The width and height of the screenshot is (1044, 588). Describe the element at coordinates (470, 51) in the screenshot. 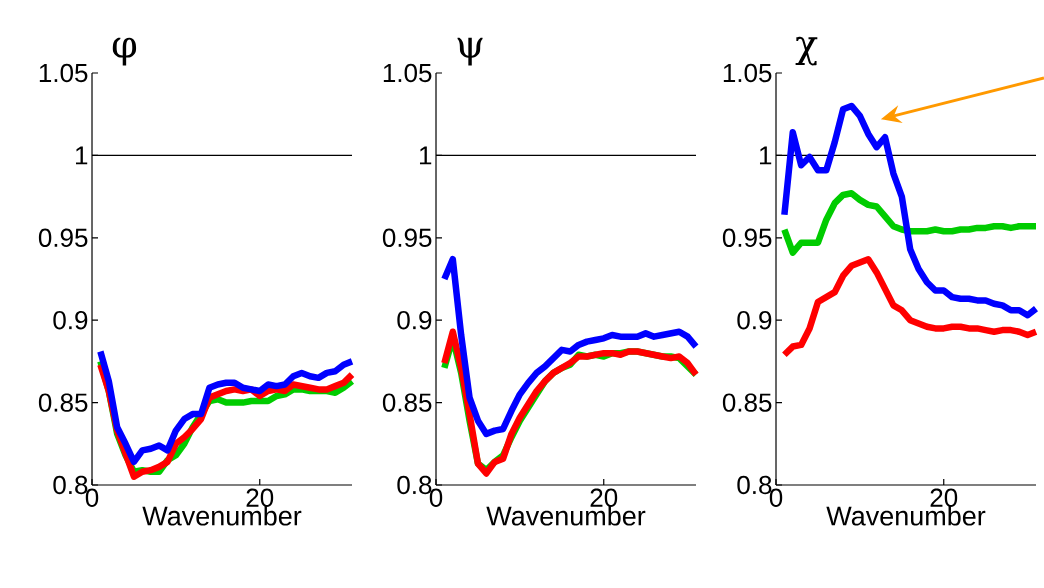

I see `chart-title: ψ` at that location.